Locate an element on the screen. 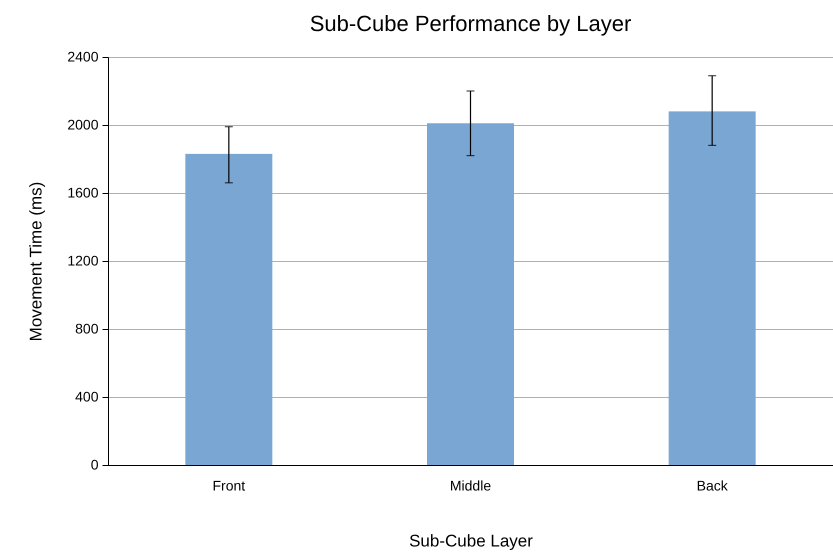 This screenshot has width=833, height=553. x-tick-label: Front is located at coordinates (229, 486).